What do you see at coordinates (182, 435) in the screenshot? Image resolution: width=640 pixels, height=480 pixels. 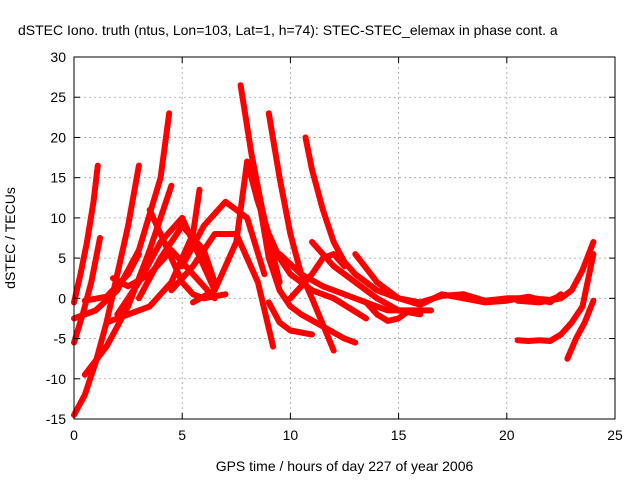 I see `x-tick-label: 5` at bounding box center [182, 435].